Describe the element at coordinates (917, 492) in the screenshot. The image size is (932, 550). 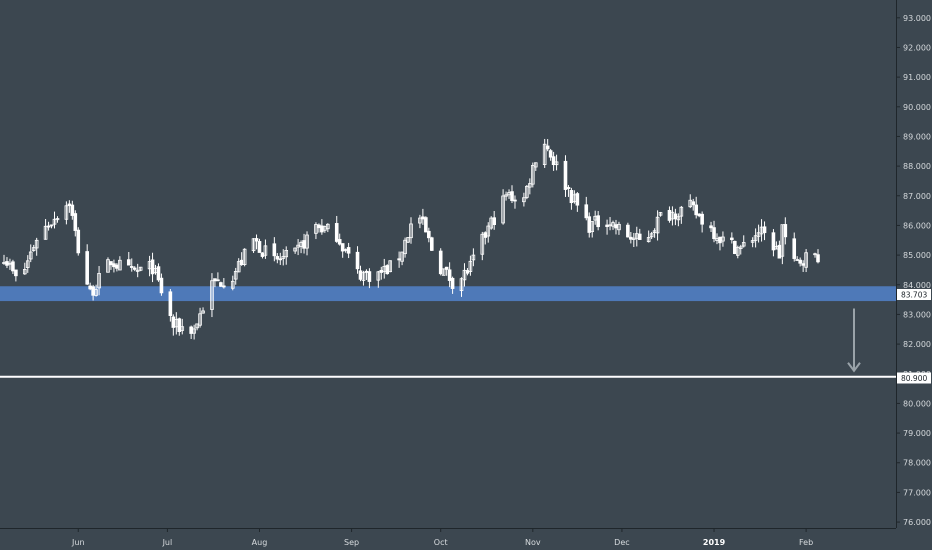
I see `y-tick-label: 77.000` at that location.